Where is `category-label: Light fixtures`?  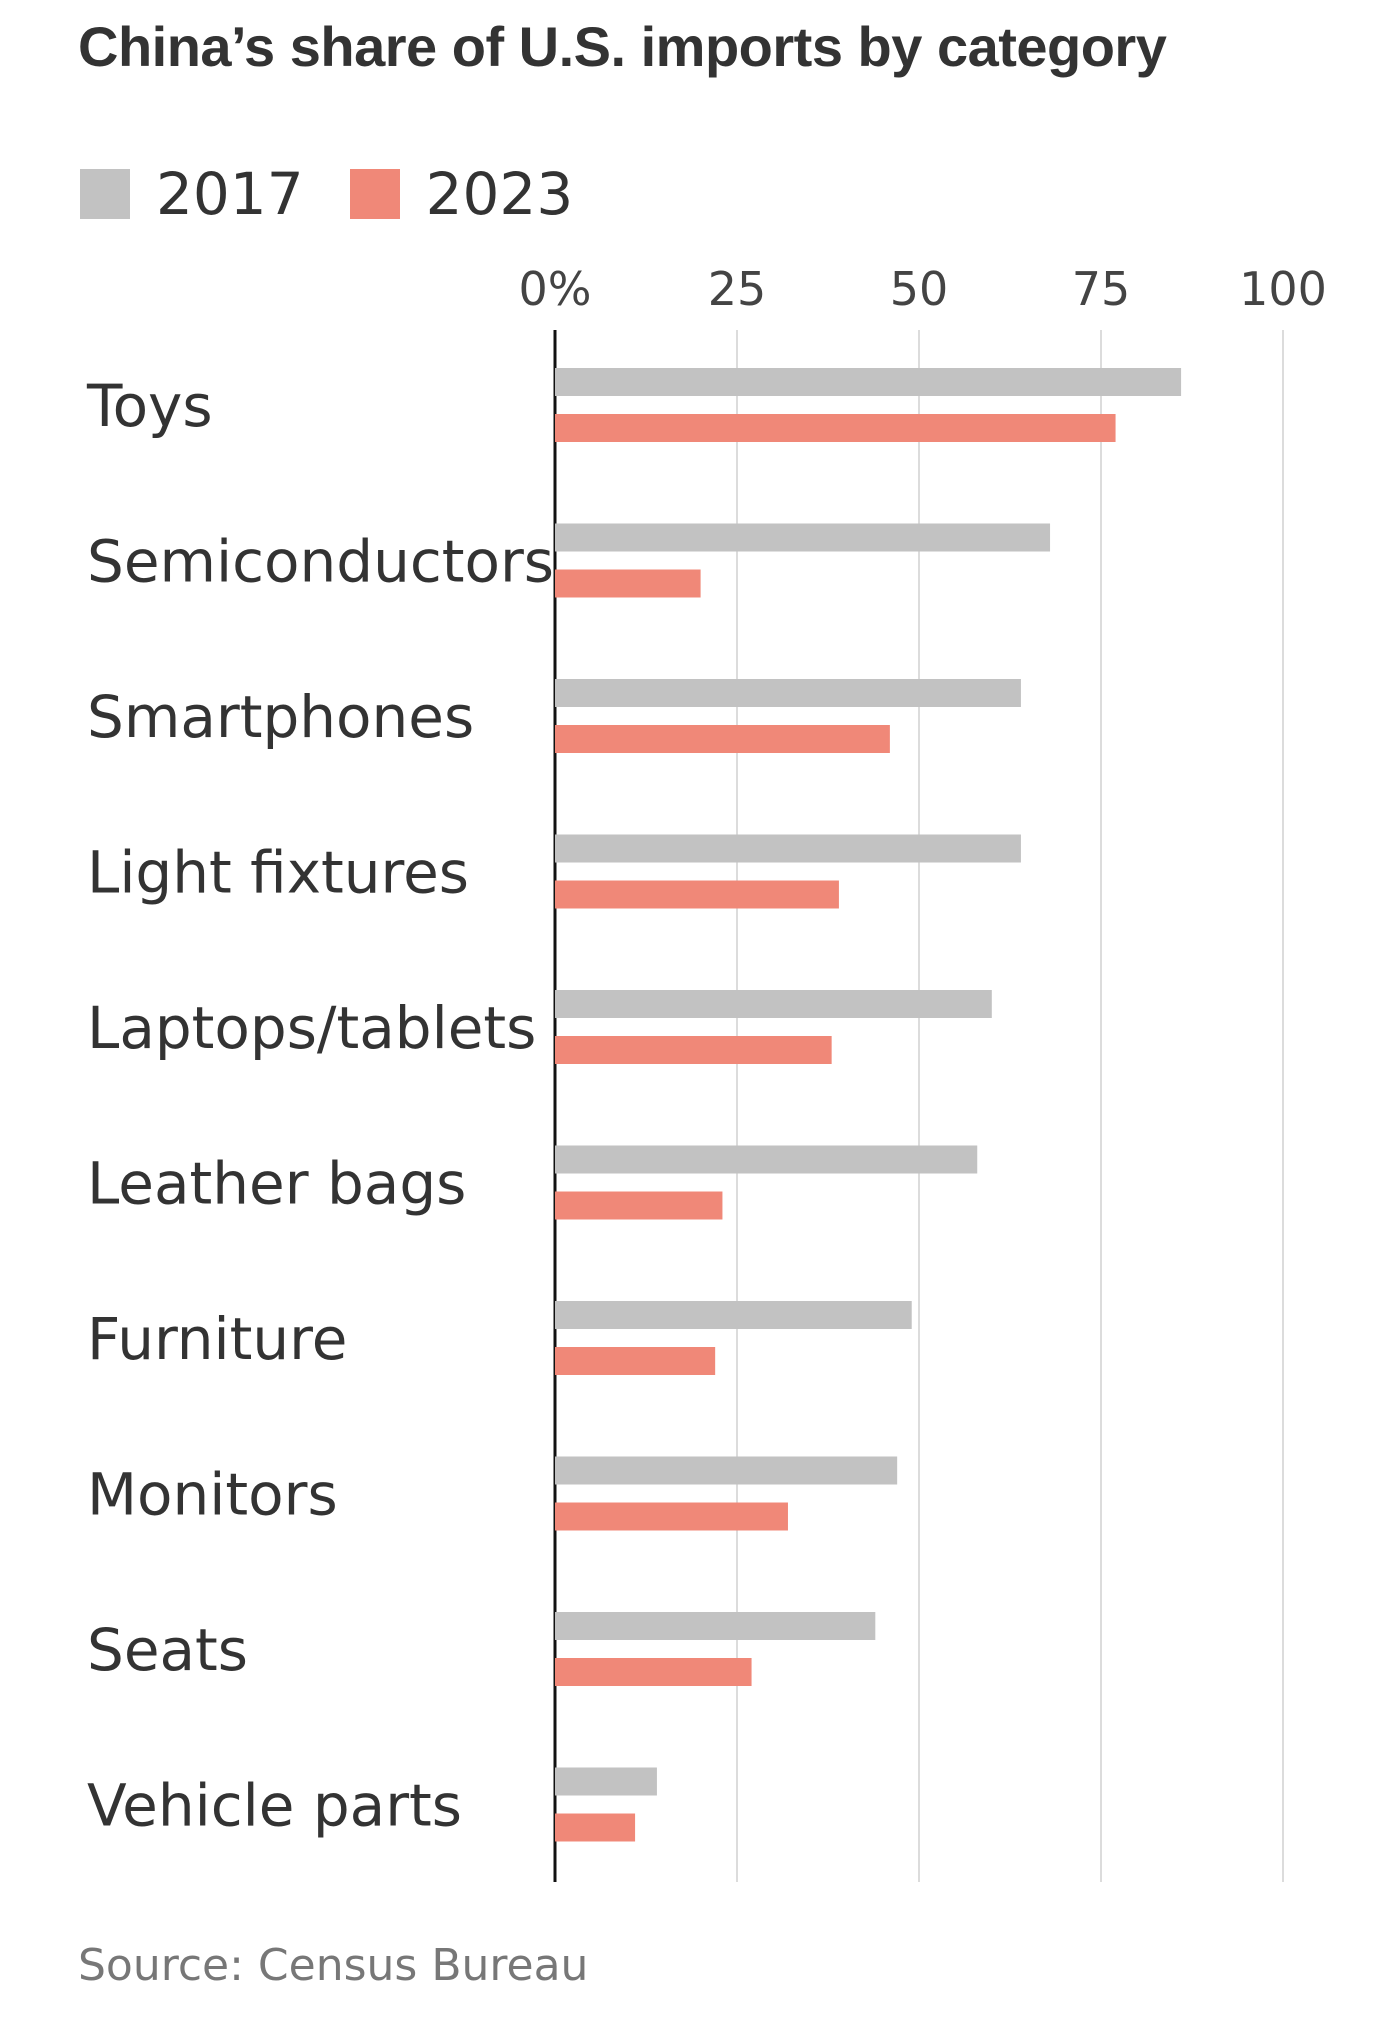
category-label: Light fixtures is located at coordinates (278, 873).